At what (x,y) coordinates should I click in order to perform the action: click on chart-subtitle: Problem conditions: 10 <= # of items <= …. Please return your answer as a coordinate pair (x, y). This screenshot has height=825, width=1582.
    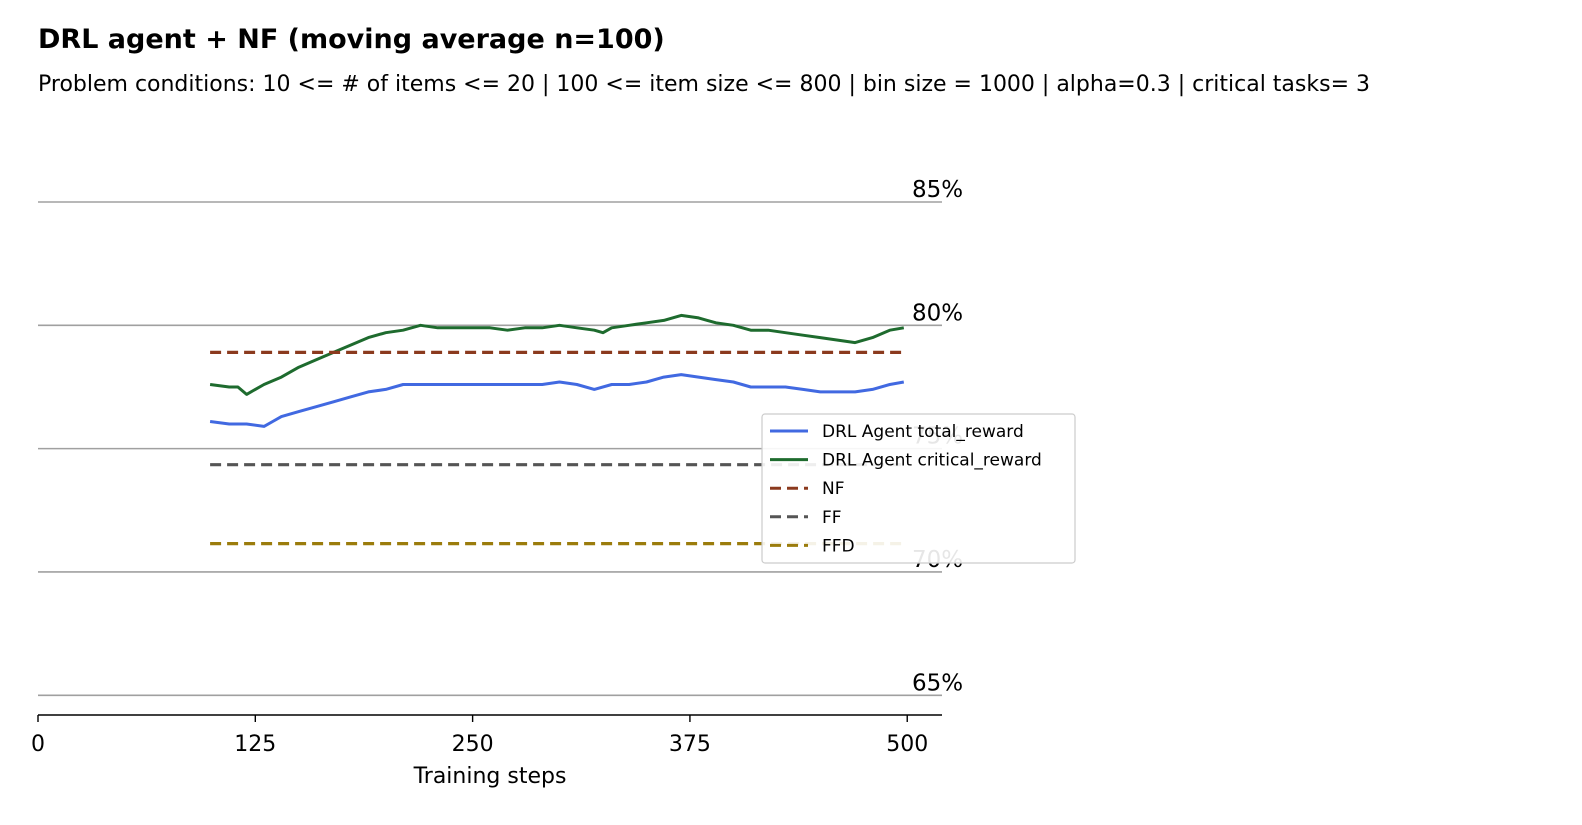
    Looking at the image, I should click on (704, 84).